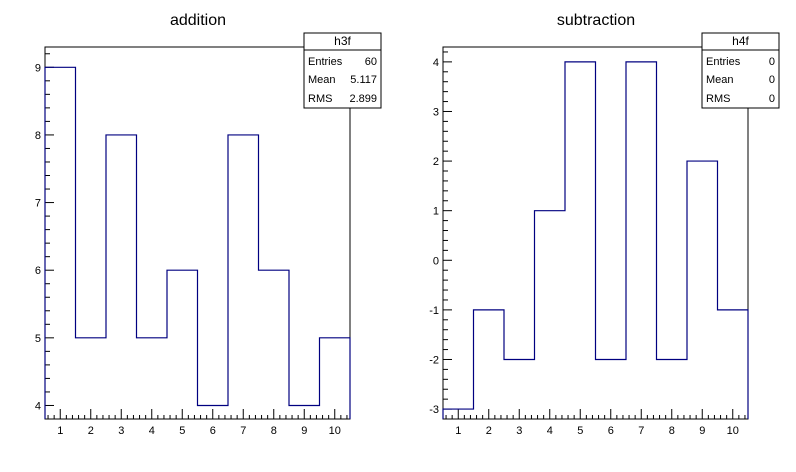 Image resolution: width=796 pixels, height=472 pixels. Describe the element at coordinates (38, 136) in the screenshot. I see `y-tick-label: 8` at that location.